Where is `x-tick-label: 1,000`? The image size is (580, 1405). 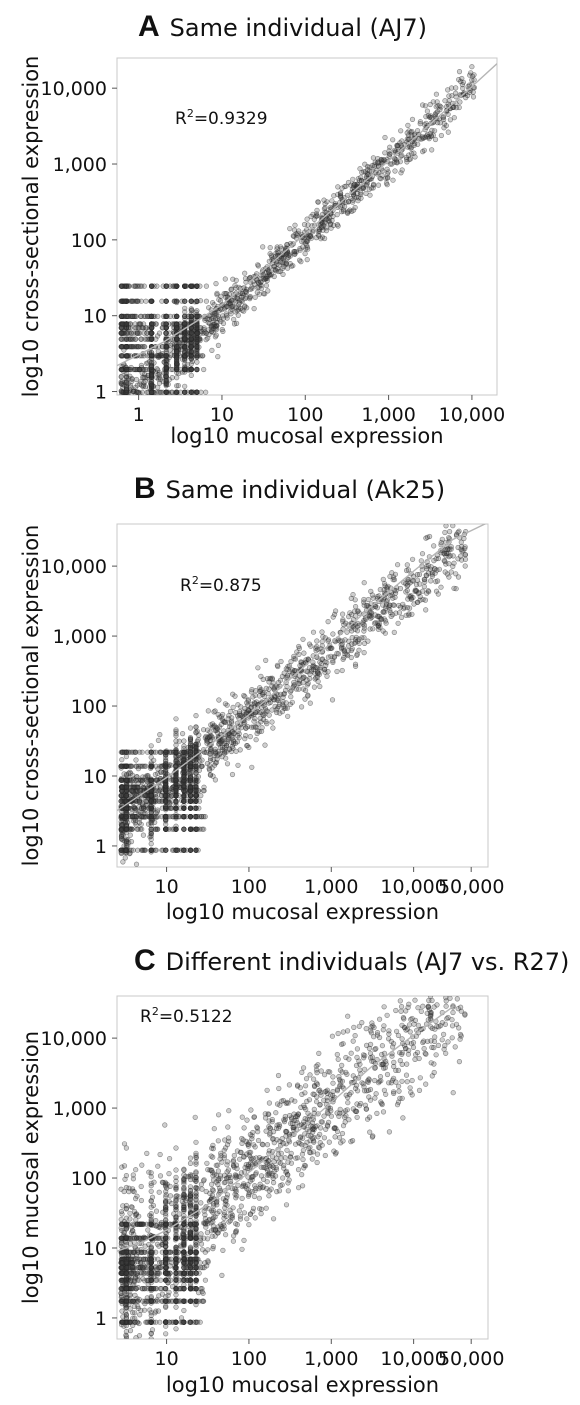
x-tick-label: 1,000 is located at coordinates (388, 415).